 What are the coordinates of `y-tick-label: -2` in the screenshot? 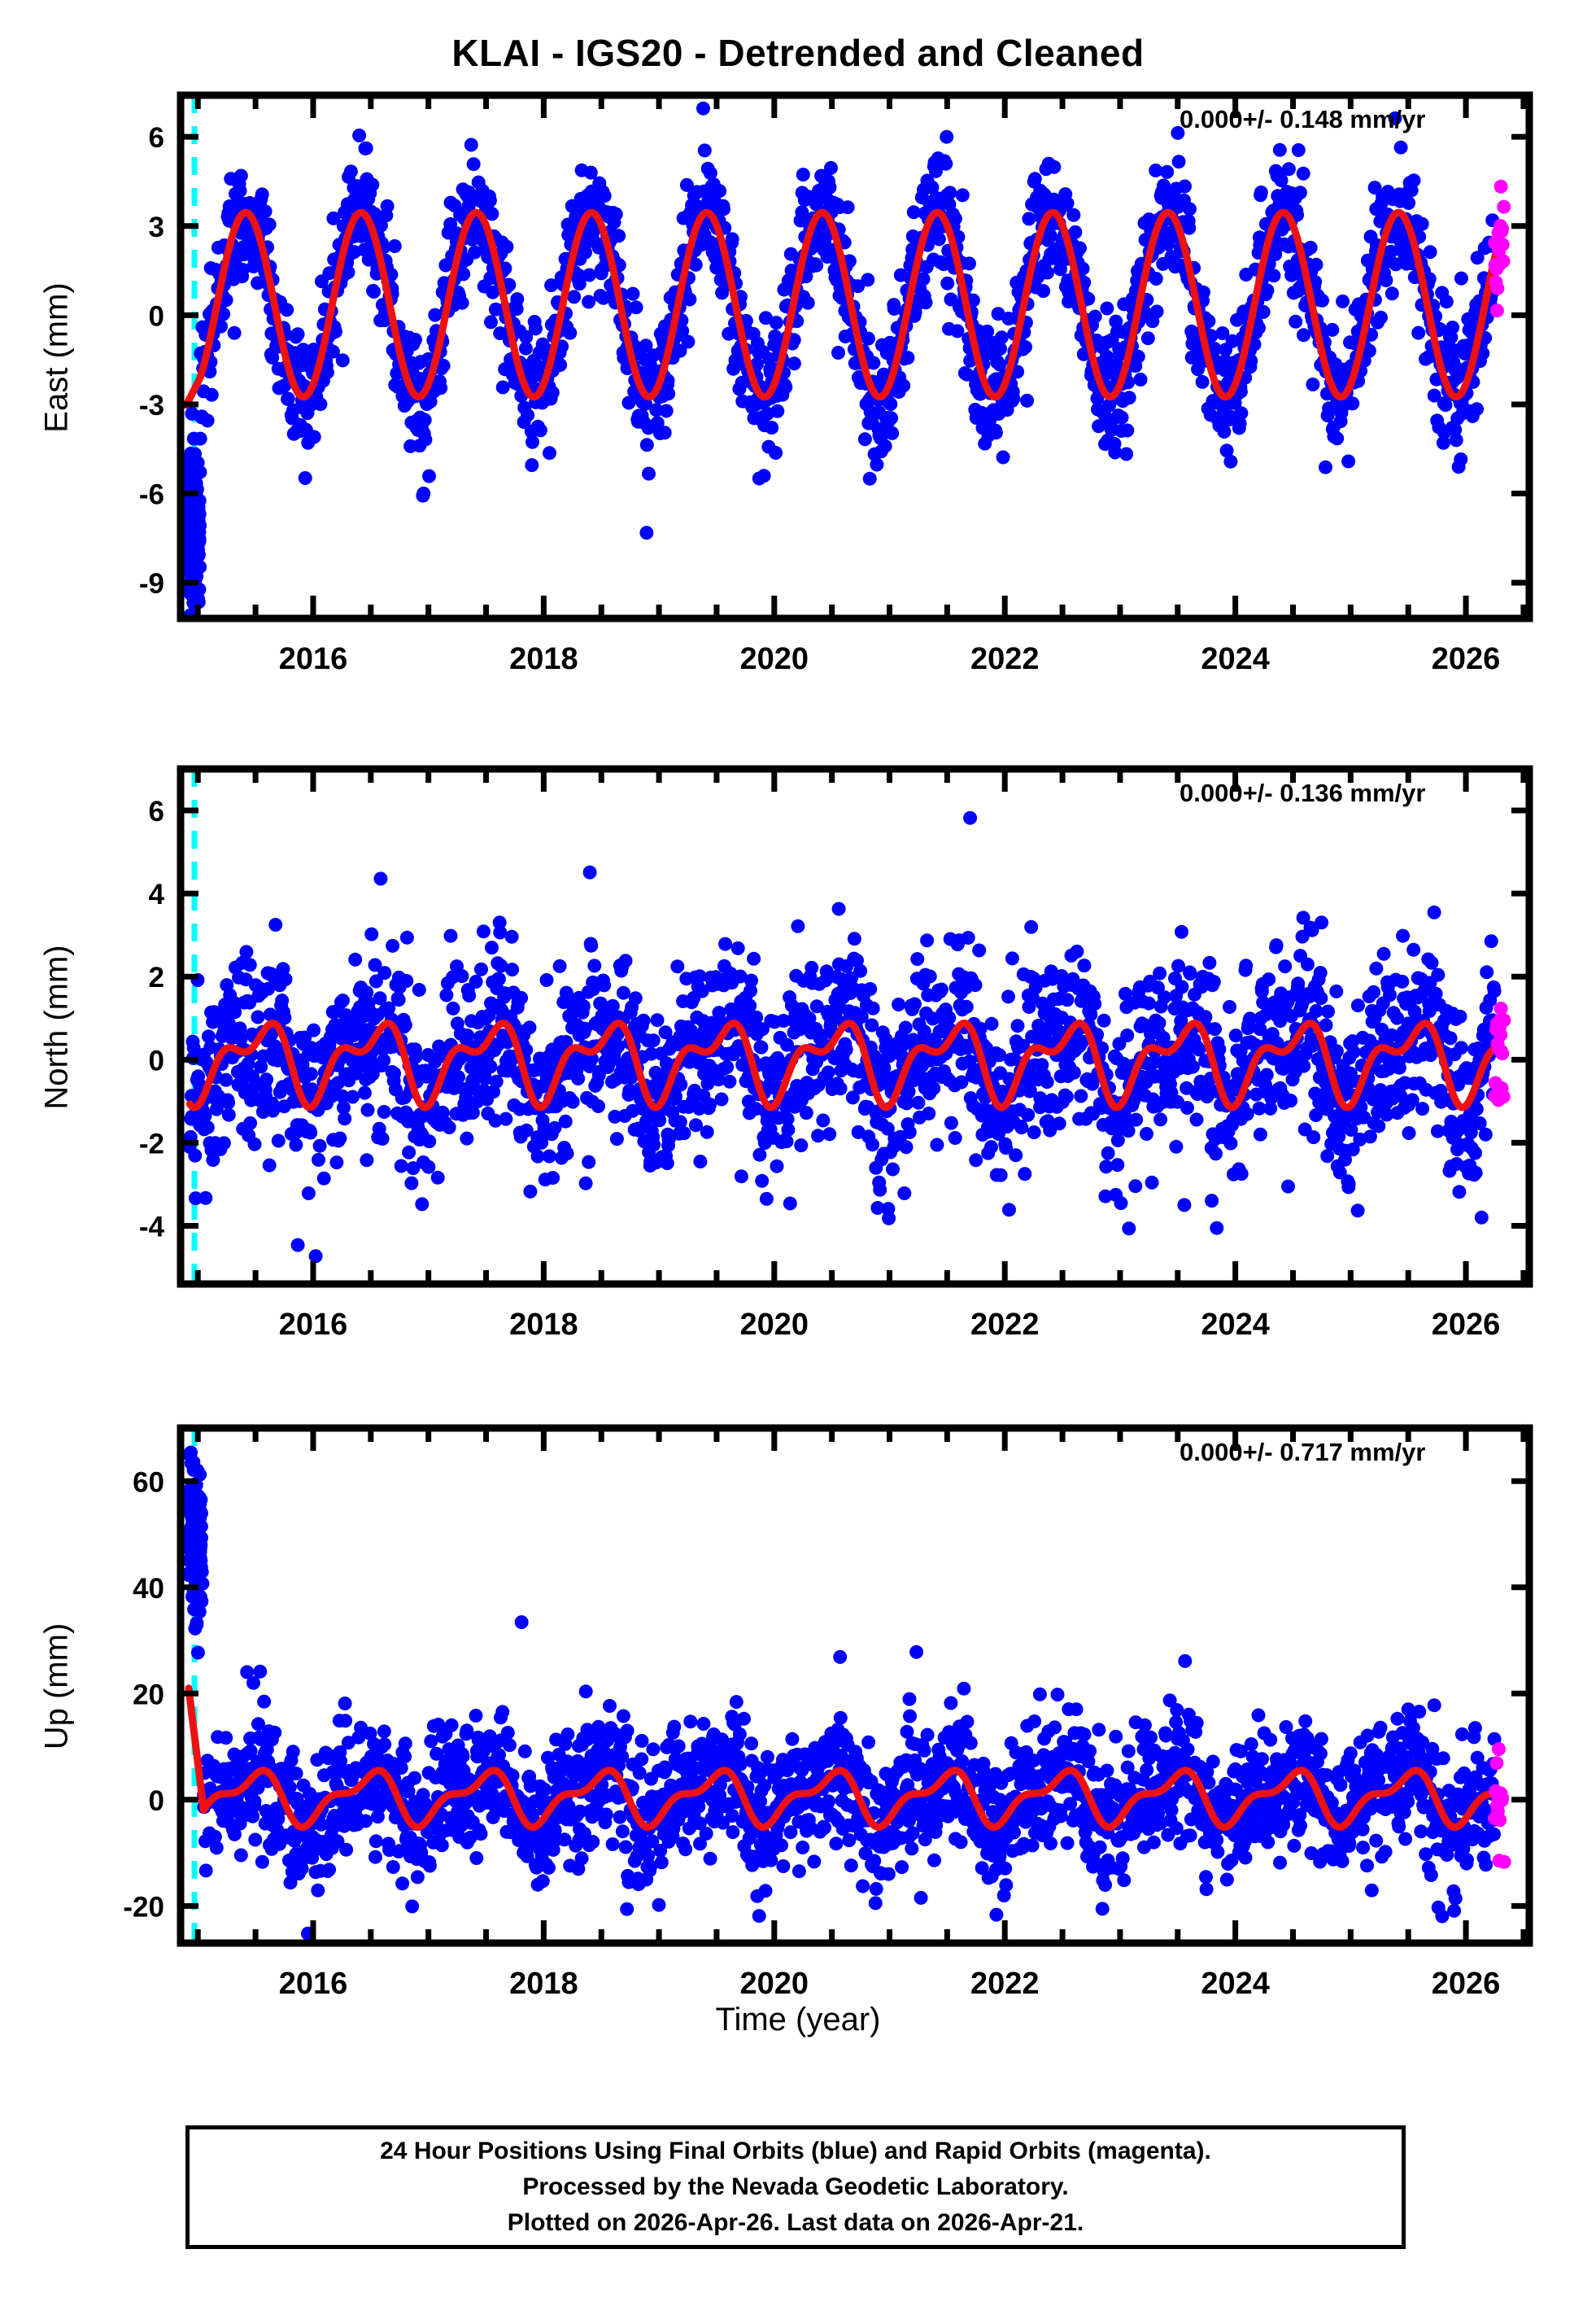 It's located at (151, 1144).